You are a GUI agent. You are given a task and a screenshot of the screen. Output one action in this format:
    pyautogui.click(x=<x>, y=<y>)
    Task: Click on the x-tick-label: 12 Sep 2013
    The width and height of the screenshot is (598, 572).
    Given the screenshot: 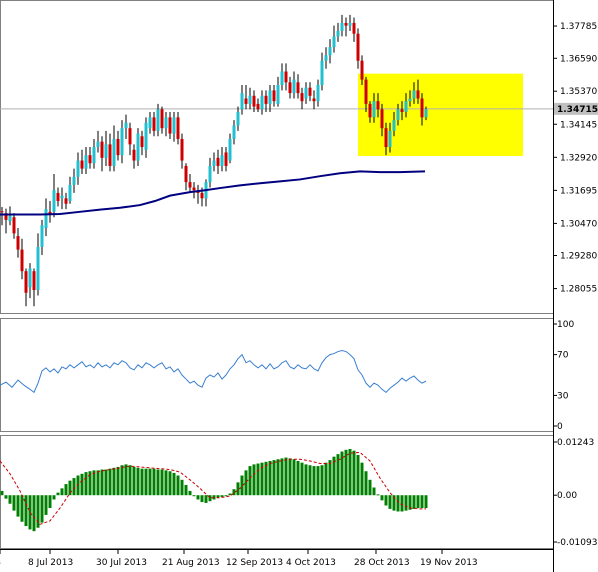 What is the action you would take?
    pyautogui.click(x=254, y=563)
    